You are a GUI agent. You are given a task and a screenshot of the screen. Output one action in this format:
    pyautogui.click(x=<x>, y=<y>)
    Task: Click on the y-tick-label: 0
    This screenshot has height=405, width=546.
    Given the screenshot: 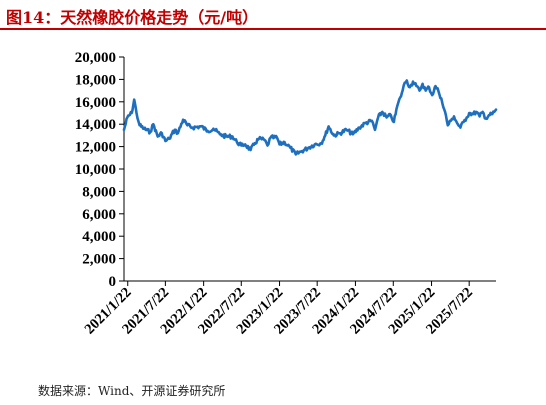 What is the action you would take?
    pyautogui.click(x=113, y=282)
    